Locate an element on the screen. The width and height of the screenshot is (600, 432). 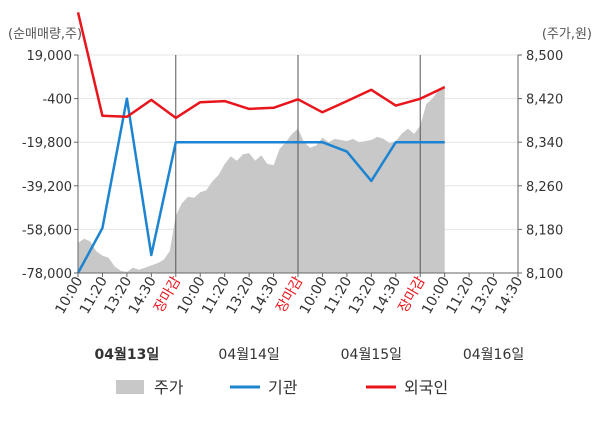
legend-swatch-price is located at coordinates (130, 387).